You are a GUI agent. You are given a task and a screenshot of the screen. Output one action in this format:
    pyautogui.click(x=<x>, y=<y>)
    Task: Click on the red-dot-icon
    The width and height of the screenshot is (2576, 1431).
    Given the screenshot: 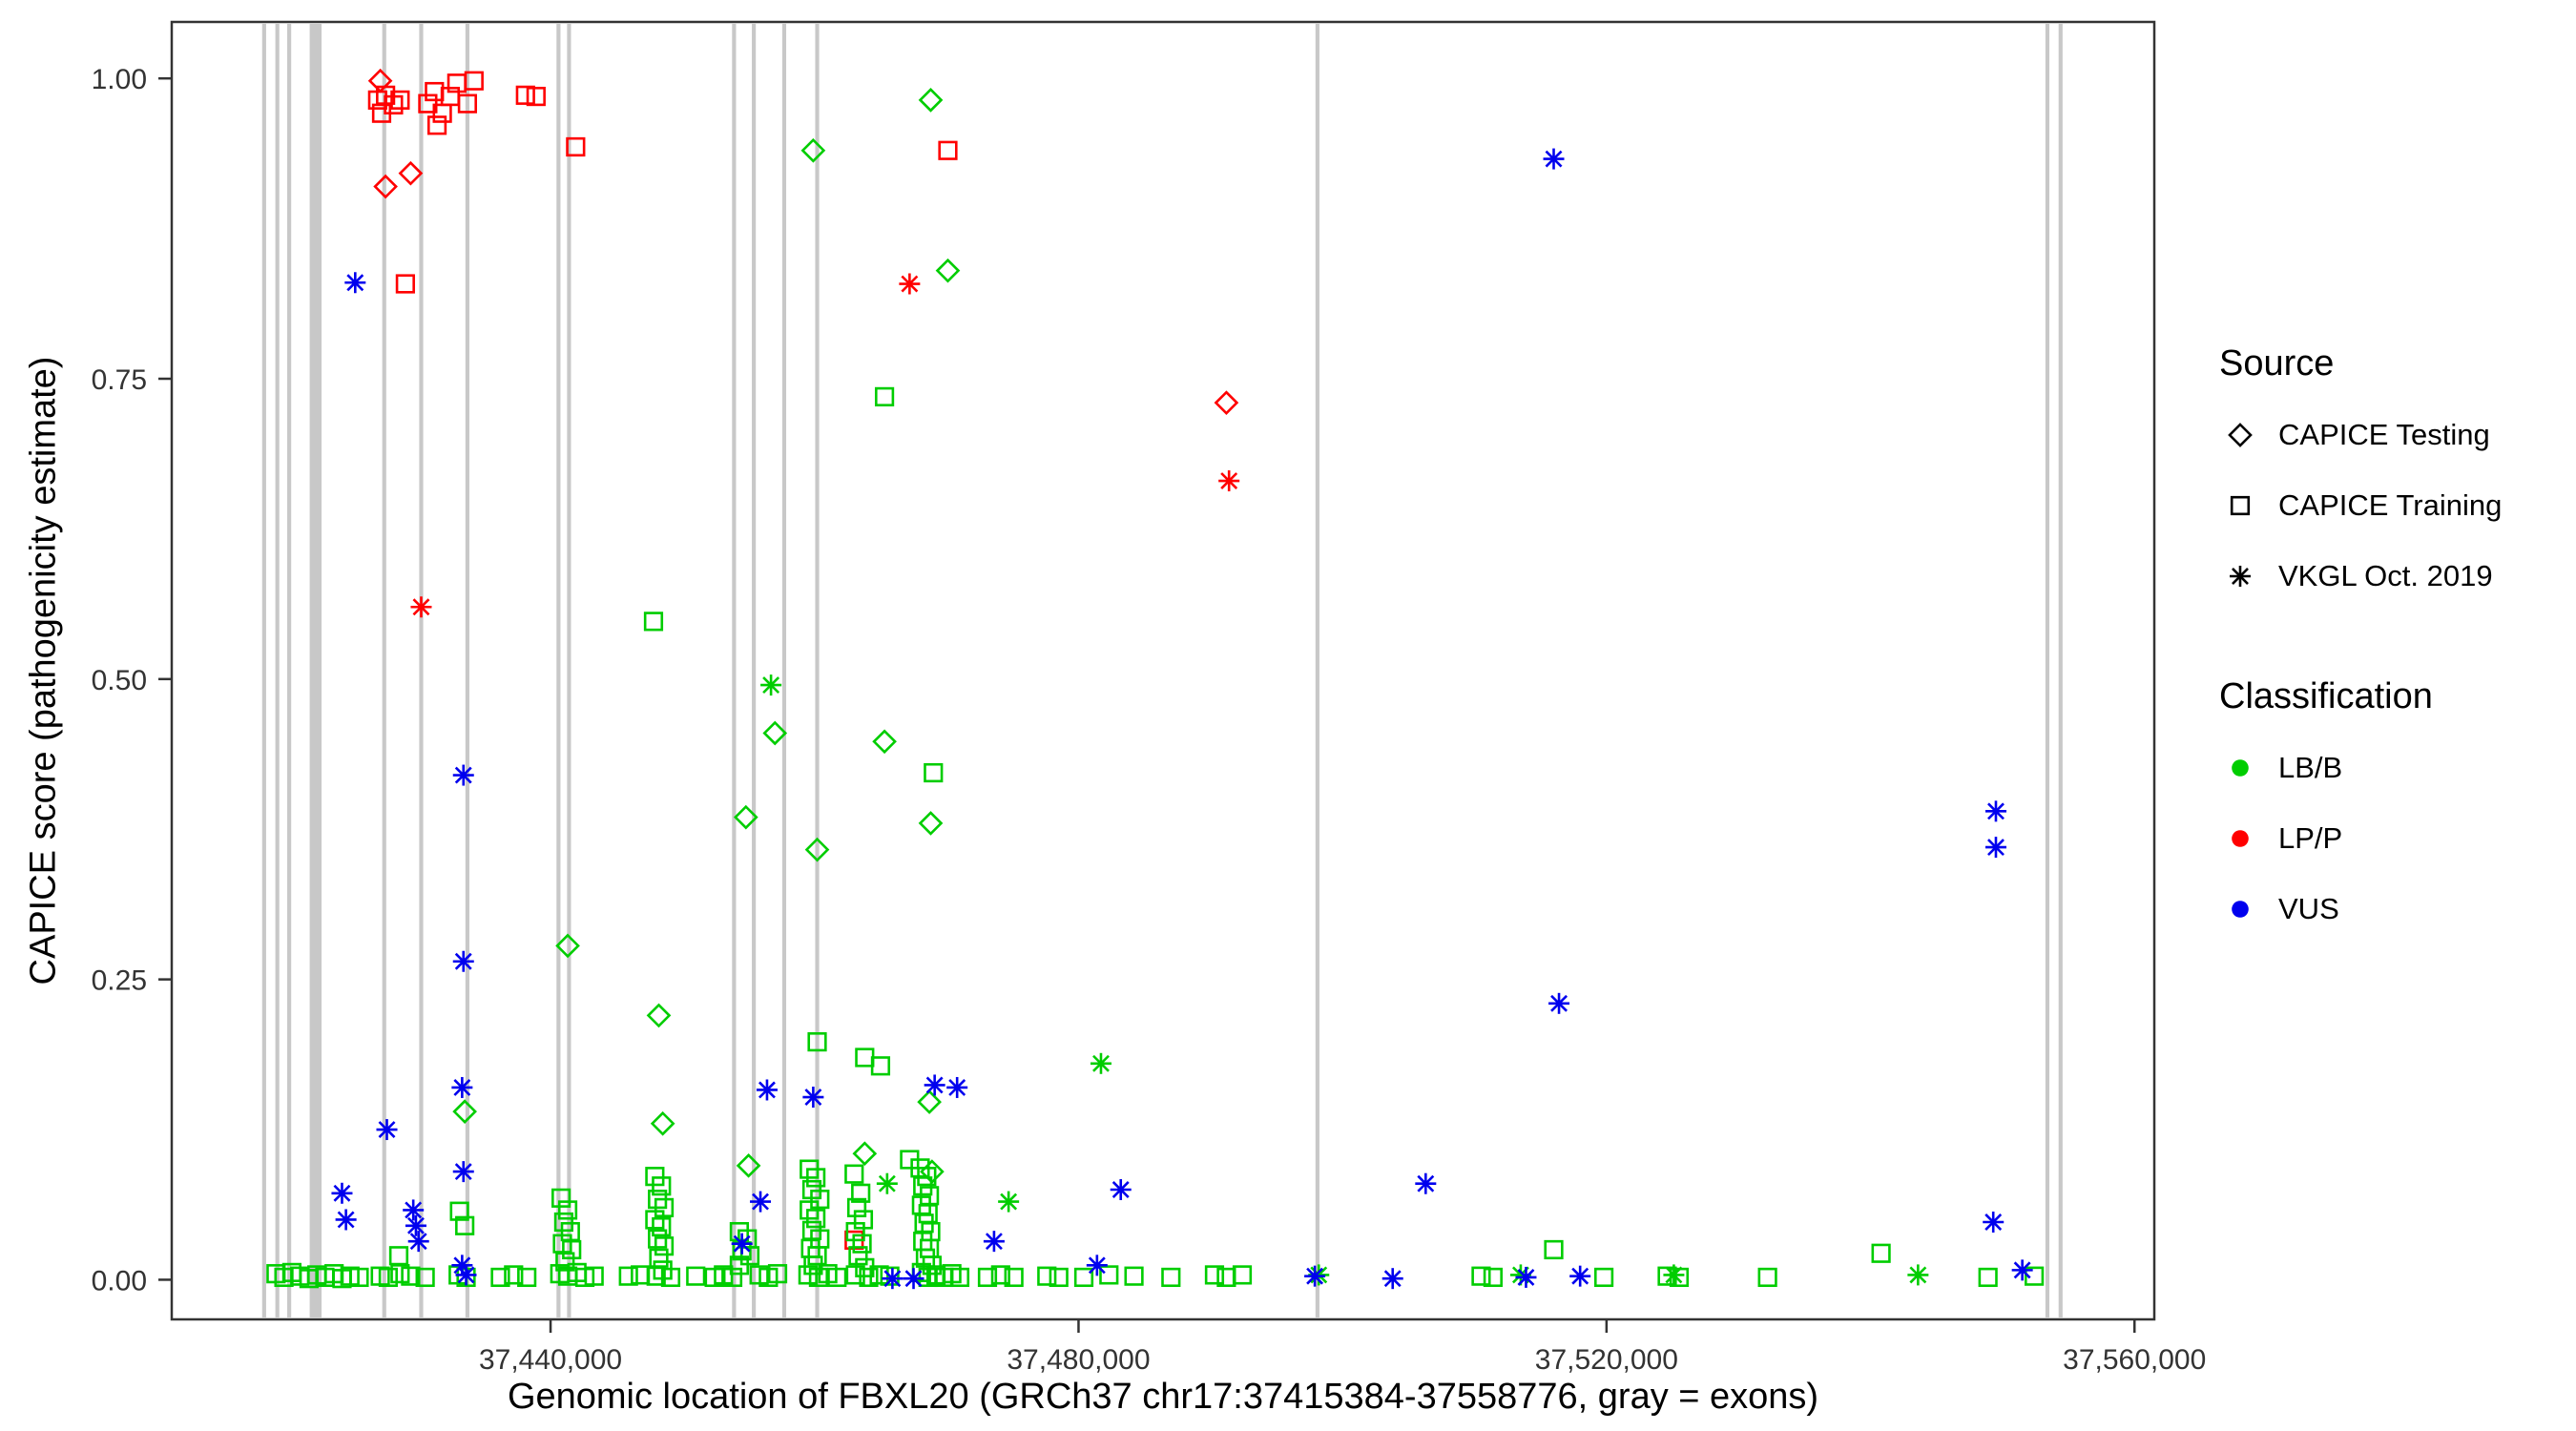 What is the action you would take?
    pyautogui.click(x=2240, y=838)
    